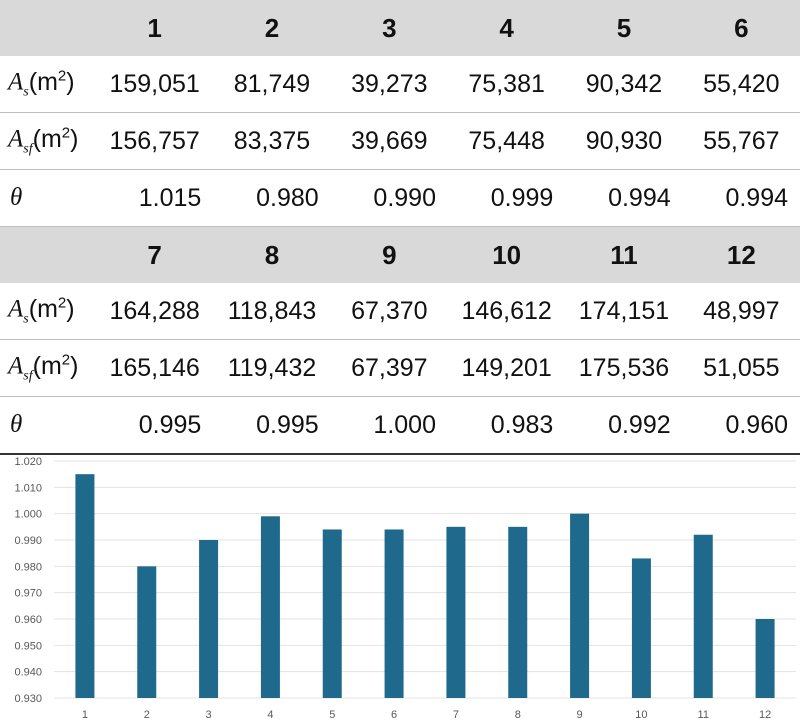 This screenshot has width=800, height=725. What do you see at coordinates (28, 567) in the screenshot?
I see `y-tick-label: 0.980` at bounding box center [28, 567].